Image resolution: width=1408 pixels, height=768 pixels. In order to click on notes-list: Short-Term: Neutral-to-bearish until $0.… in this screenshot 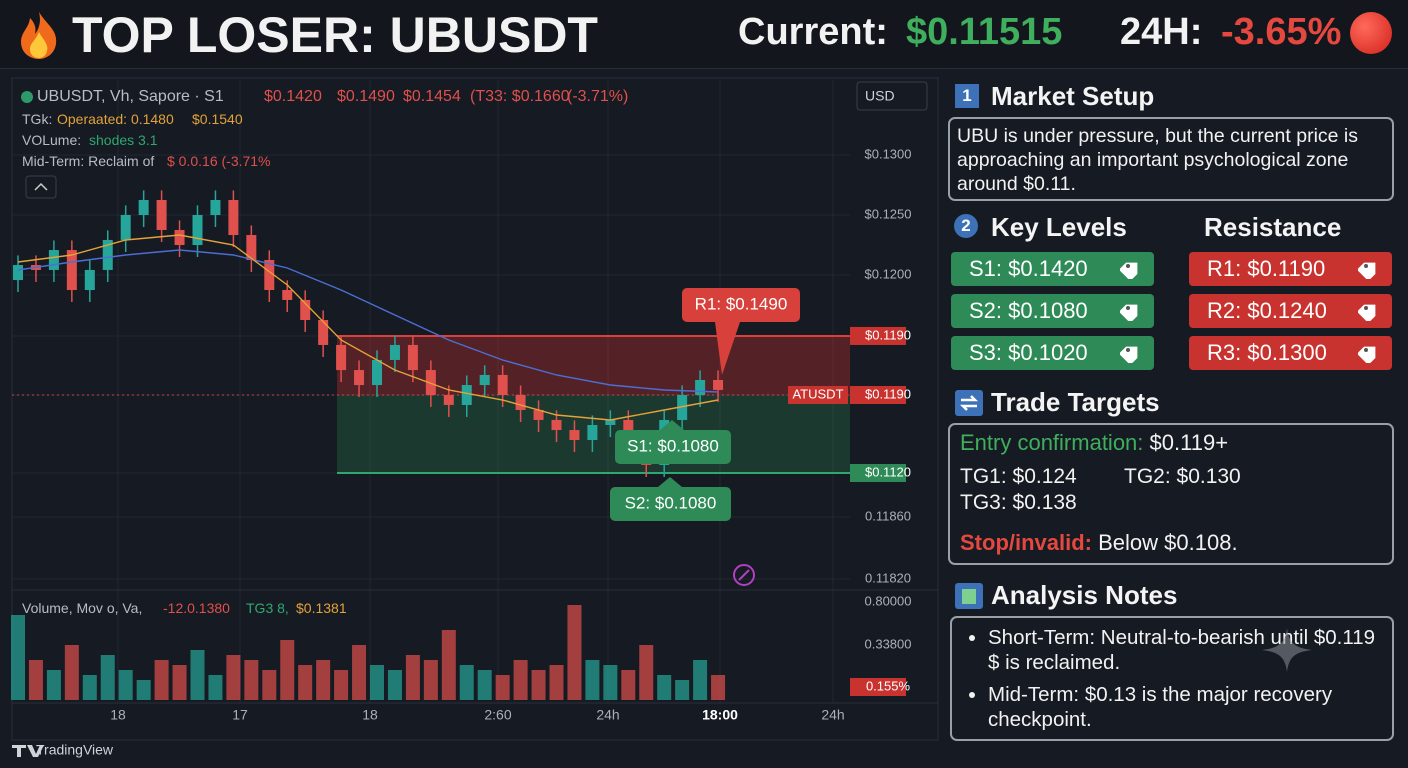, I will do `click(1174, 678)`.